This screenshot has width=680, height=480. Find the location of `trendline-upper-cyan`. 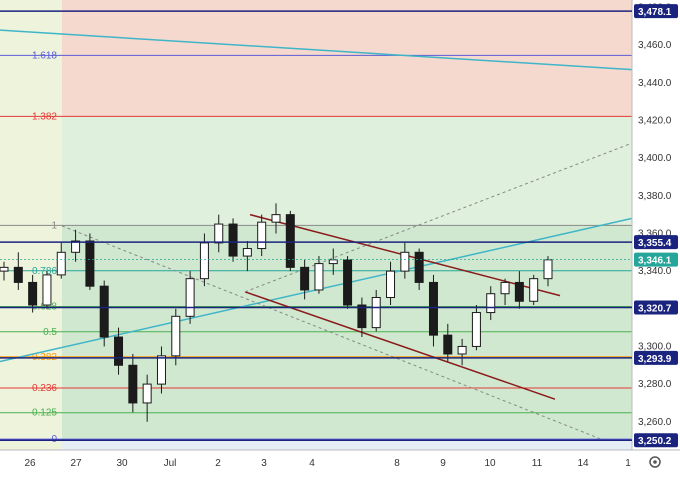

trendline-upper-cyan is located at coordinates (316, 50).